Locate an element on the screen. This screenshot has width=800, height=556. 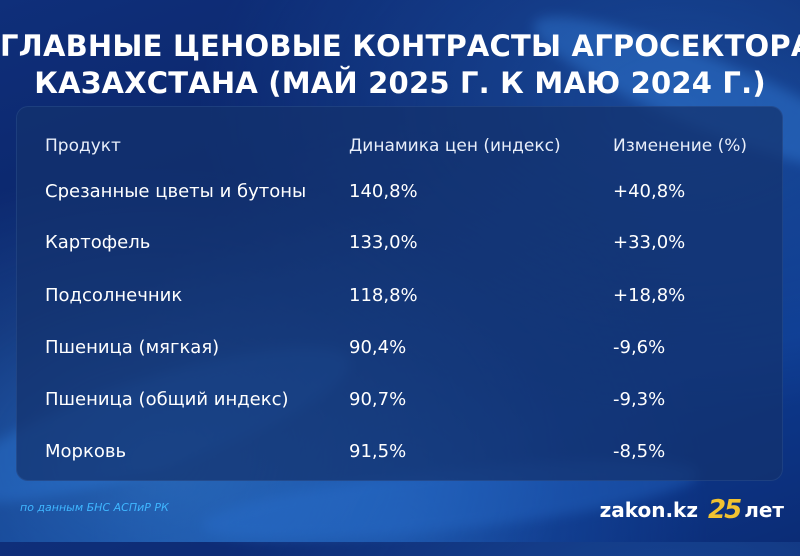
title-line-2: КАЗАХСТАНА (МАЙ 2025 Г. К МАЮ 2024 Г.) is located at coordinates (400, 83).